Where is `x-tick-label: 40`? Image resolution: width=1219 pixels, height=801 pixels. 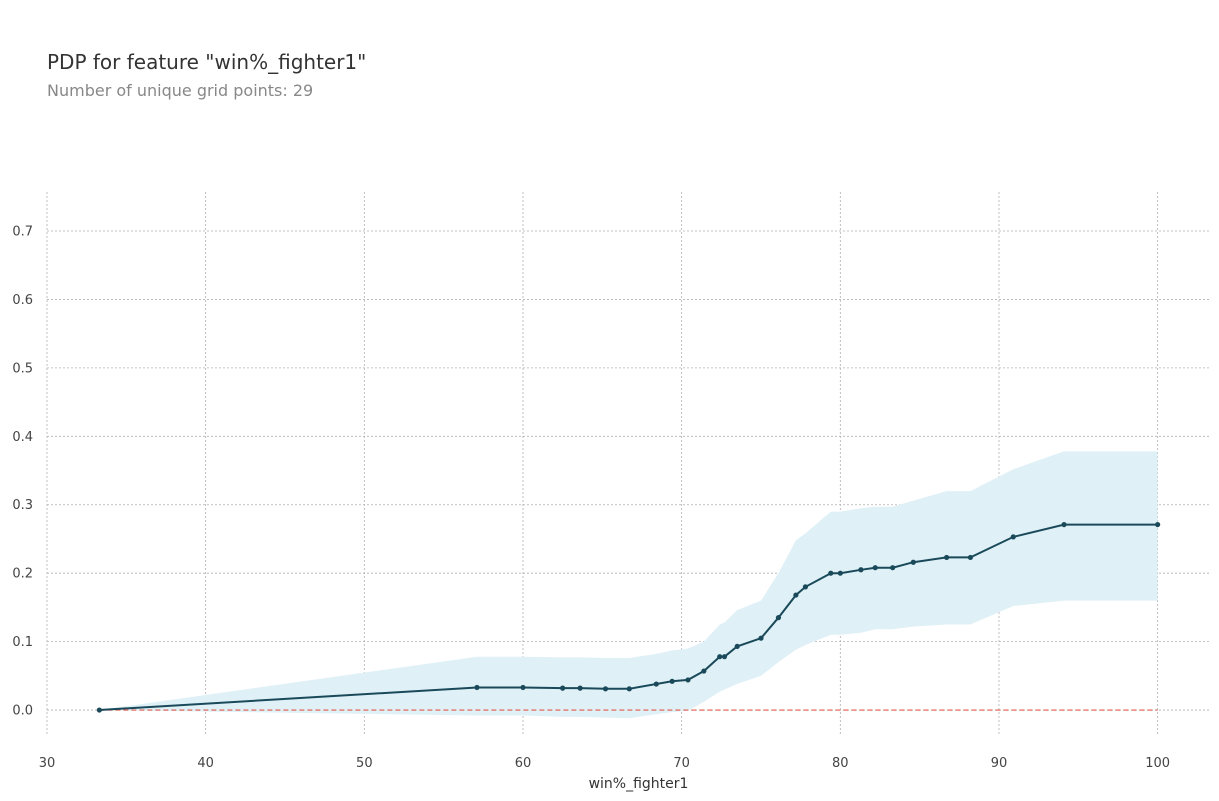 x-tick-label: 40 is located at coordinates (205, 763).